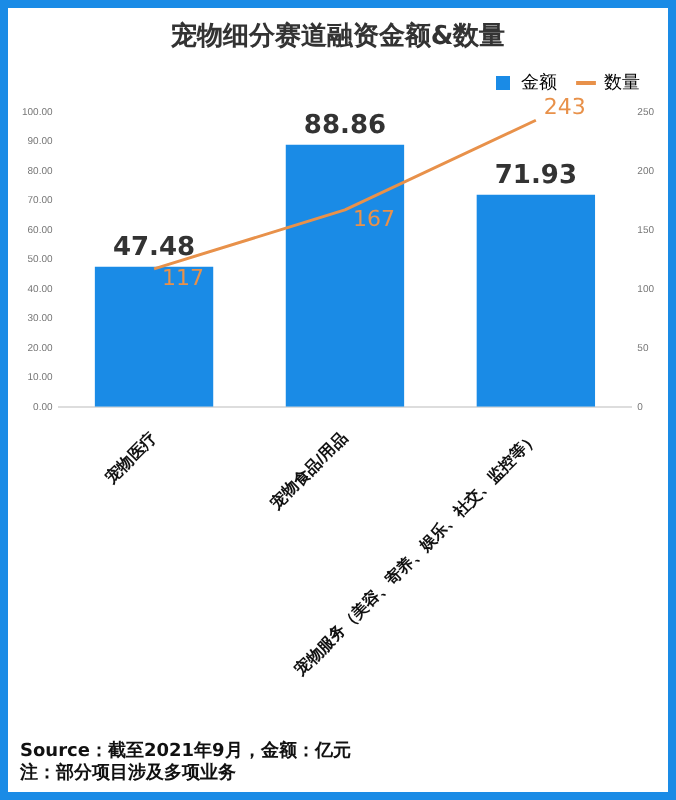 The height and width of the screenshot is (800, 676). What do you see at coordinates (564, 106) in the screenshot?
I see `data-label: 243` at bounding box center [564, 106].